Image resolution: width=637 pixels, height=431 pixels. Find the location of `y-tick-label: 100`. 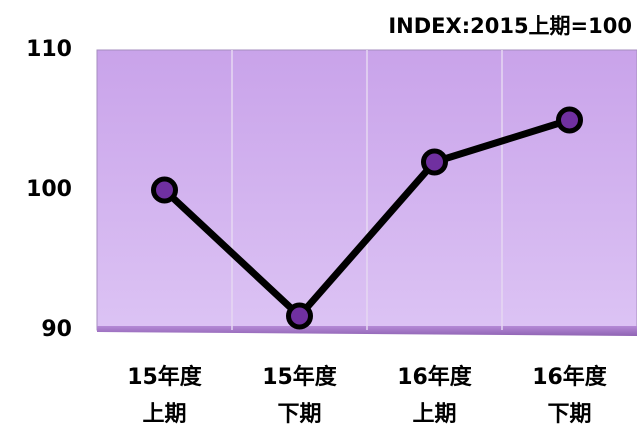

y-tick-label: 100 is located at coordinates (49, 189).